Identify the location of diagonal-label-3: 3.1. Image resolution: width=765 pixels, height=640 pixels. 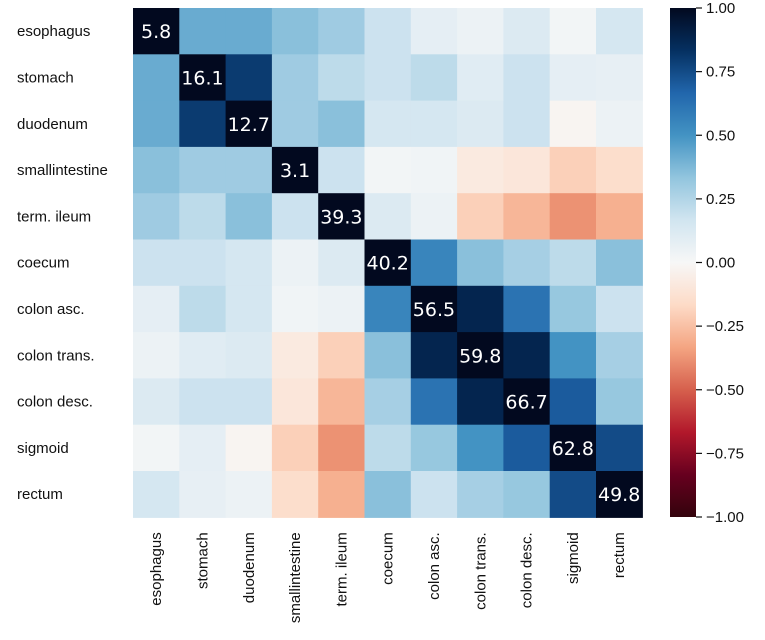
(295, 171).